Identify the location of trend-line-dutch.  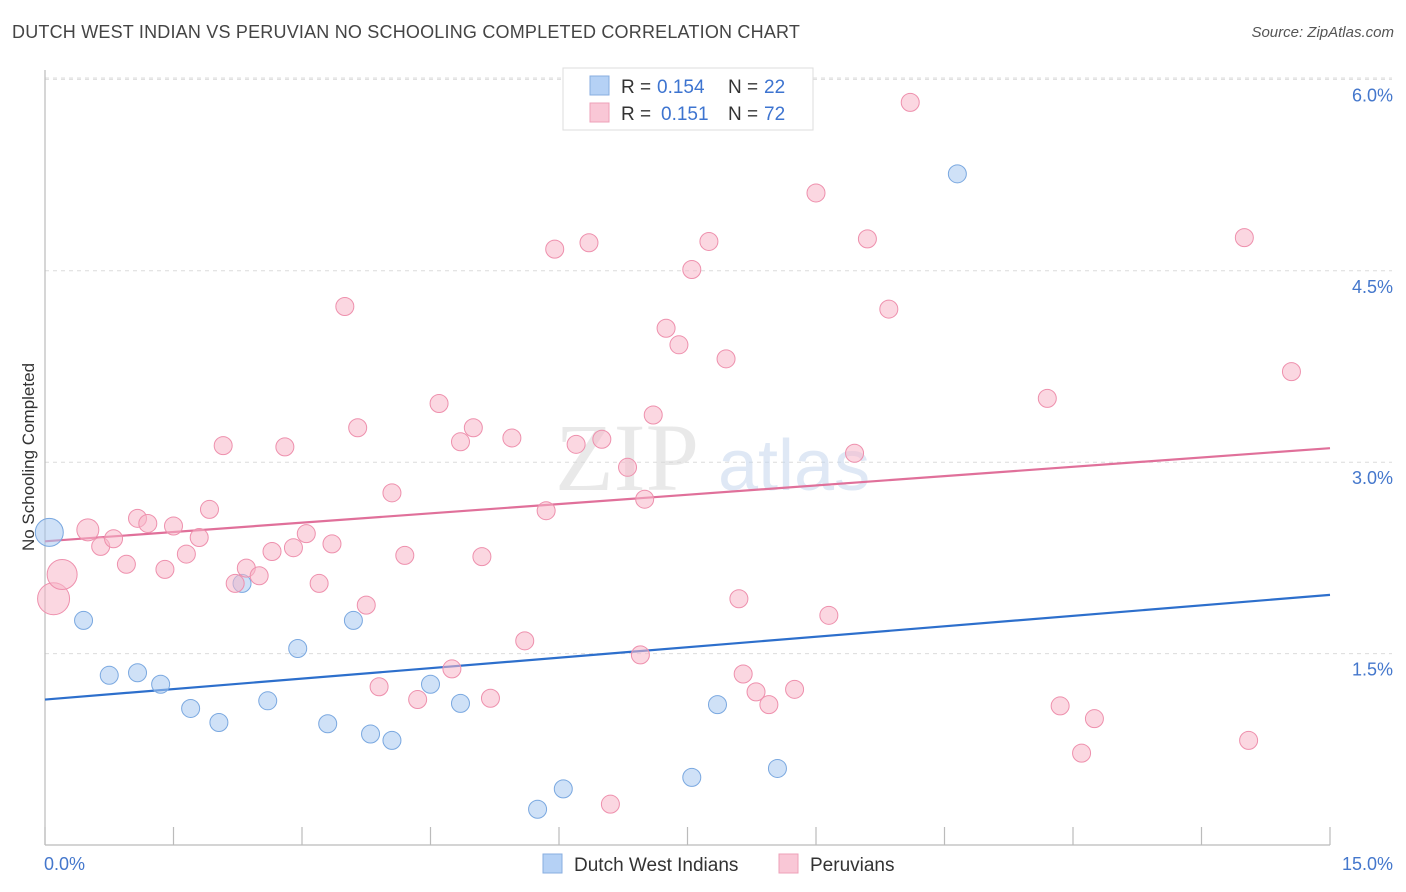
(687, 647).